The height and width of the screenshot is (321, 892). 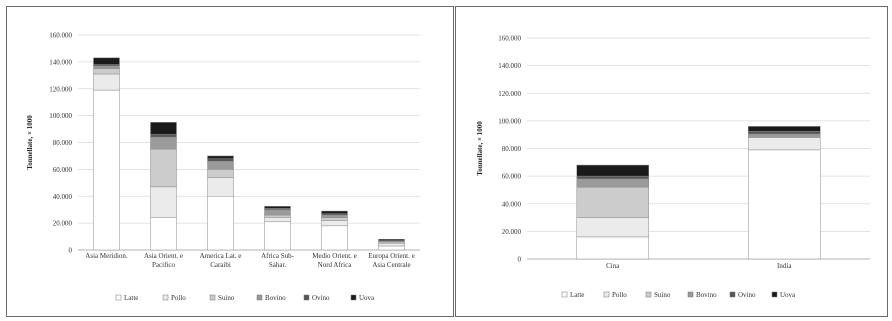 What do you see at coordinates (391, 265) in the screenshot?
I see `category-label: Asia Centrale` at bounding box center [391, 265].